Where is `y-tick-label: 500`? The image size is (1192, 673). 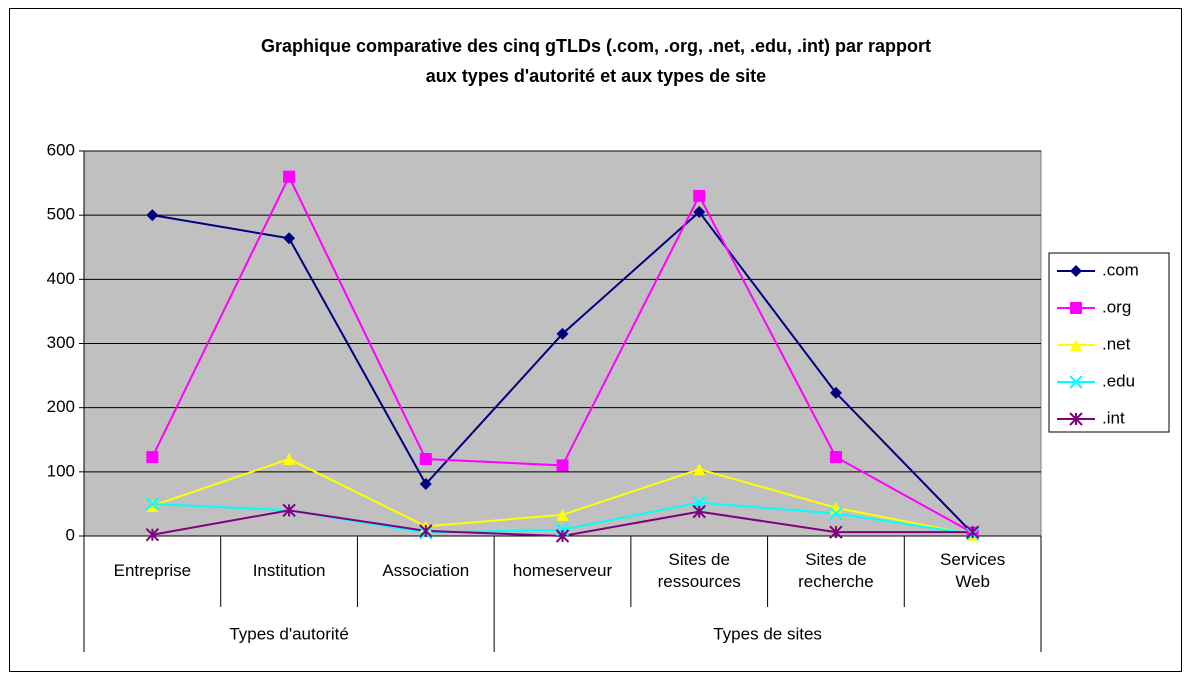
y-tick-label: 500 is located at coordinates (61, 214).